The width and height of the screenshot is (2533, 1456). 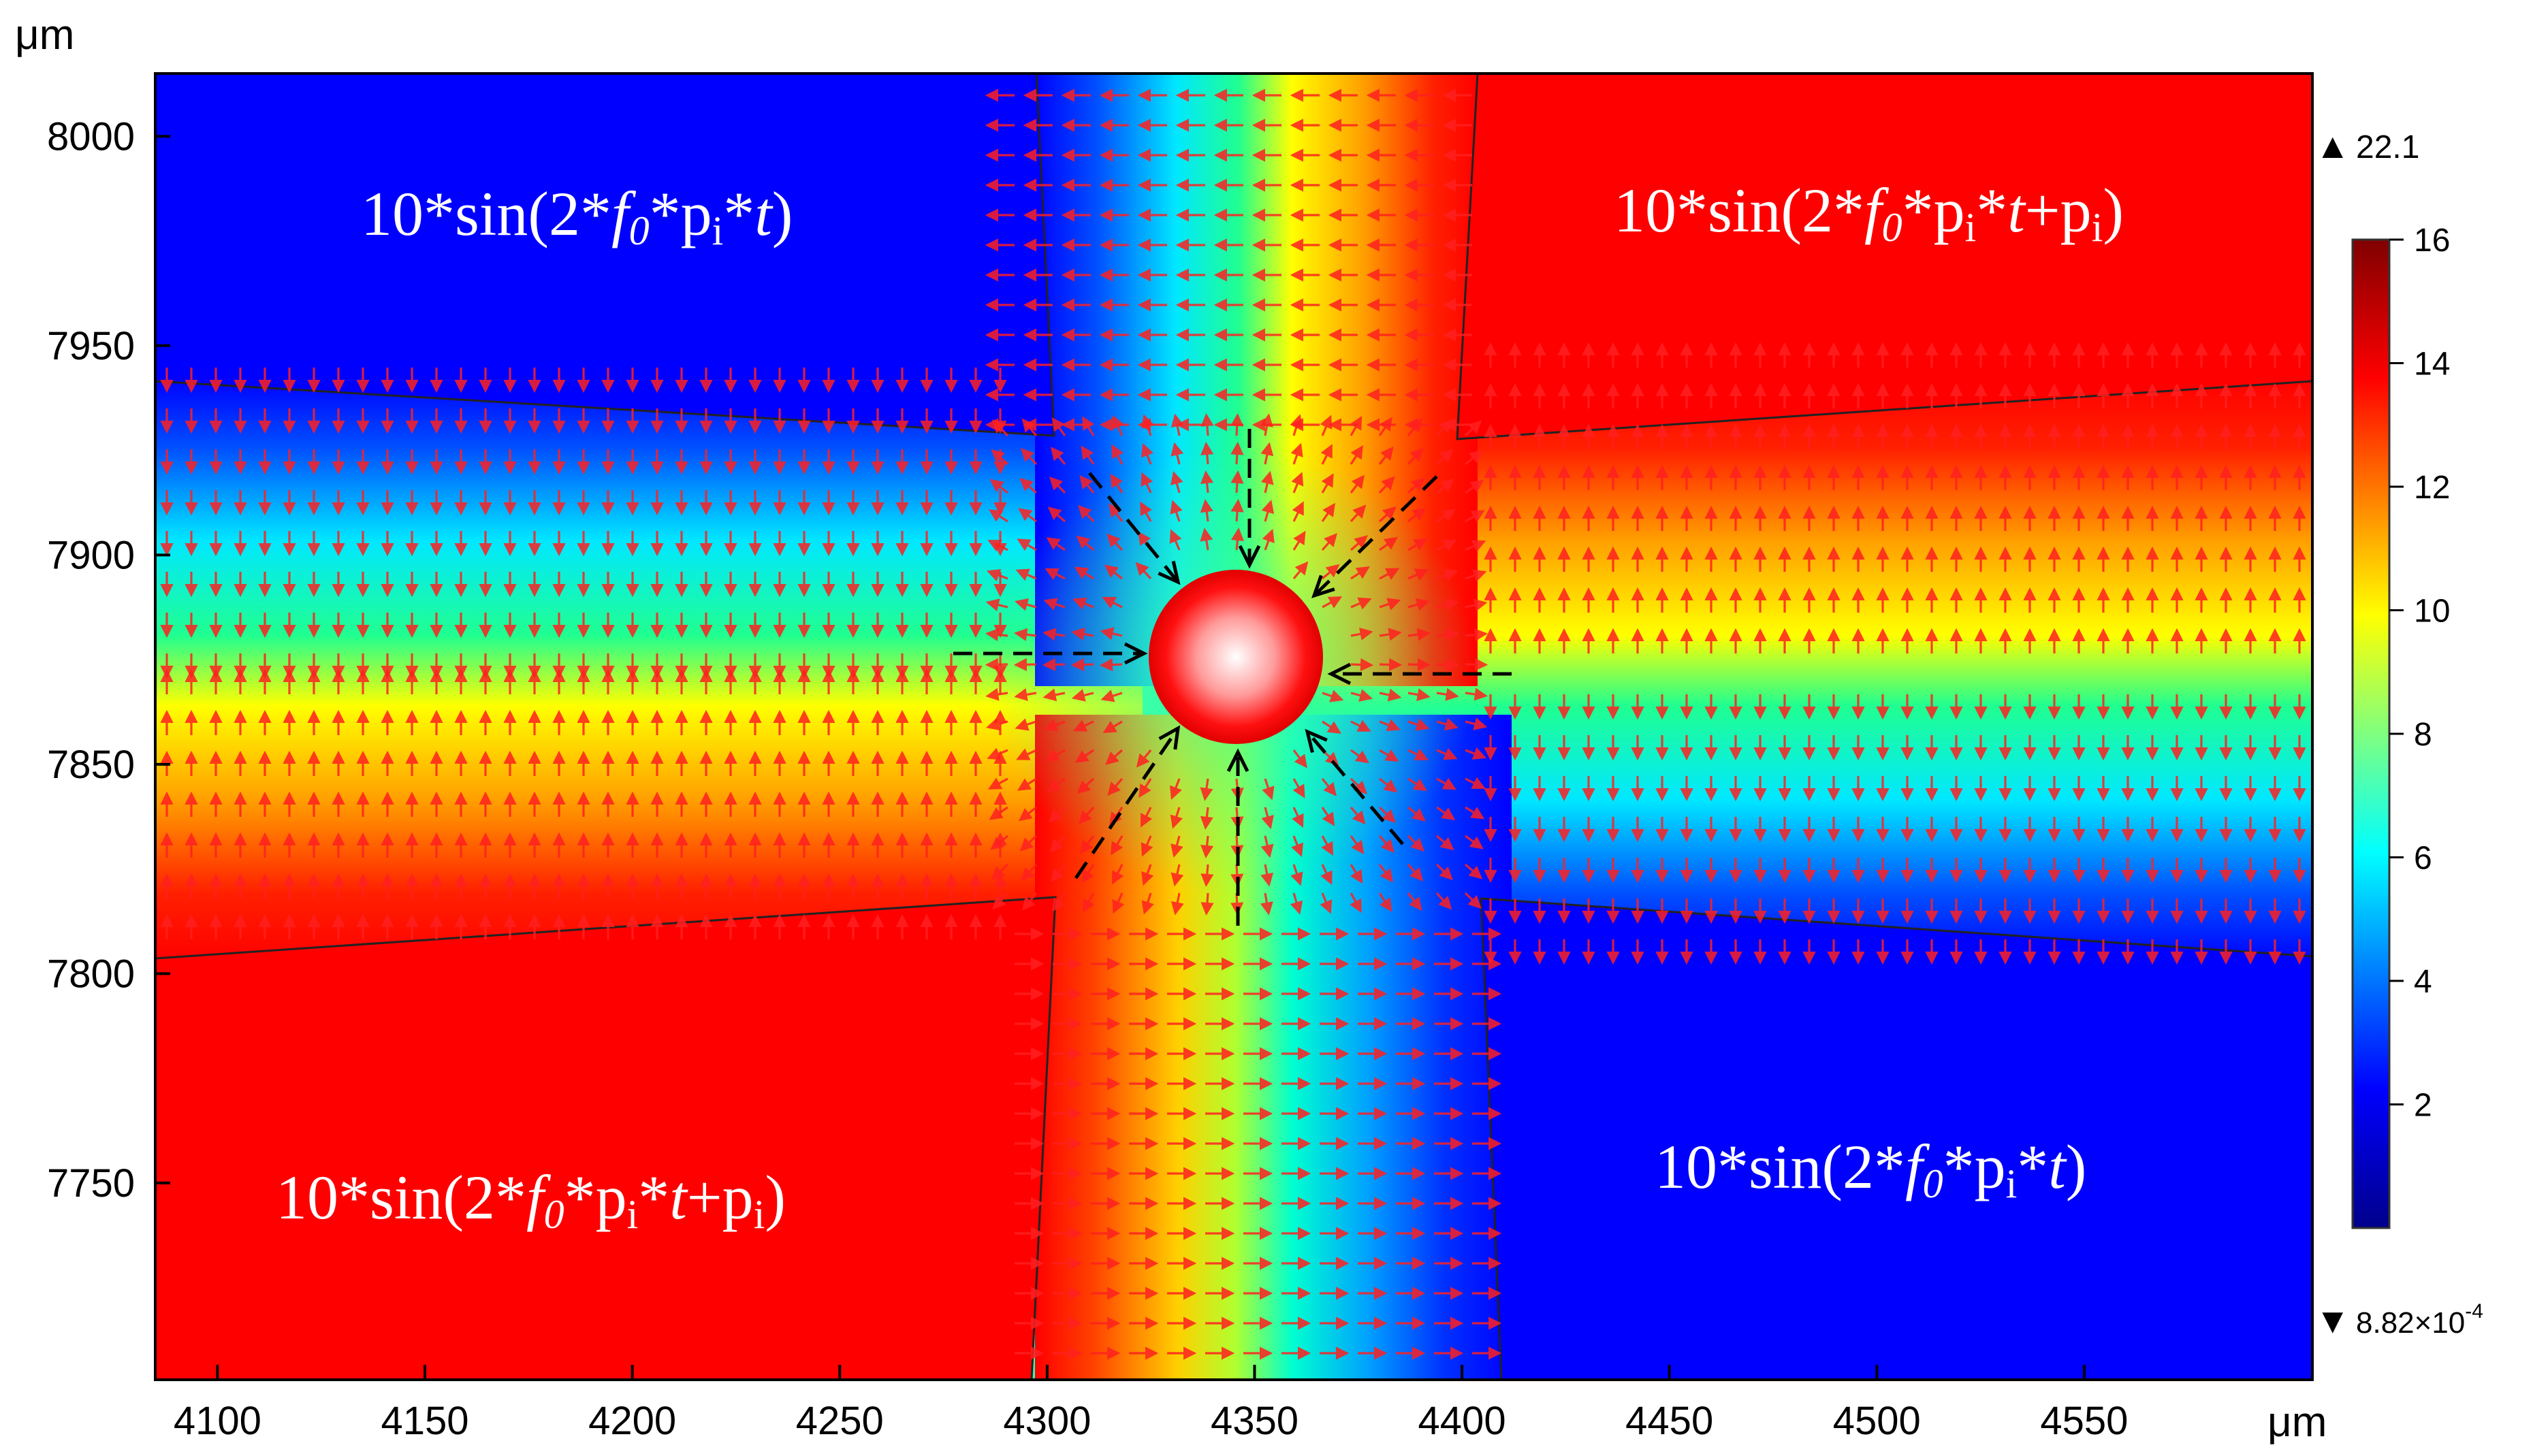 What do you see at coordinates (91, 137) in the screenshot?
I see `y-tick-label: 8000` at bounding box center [91, 137].